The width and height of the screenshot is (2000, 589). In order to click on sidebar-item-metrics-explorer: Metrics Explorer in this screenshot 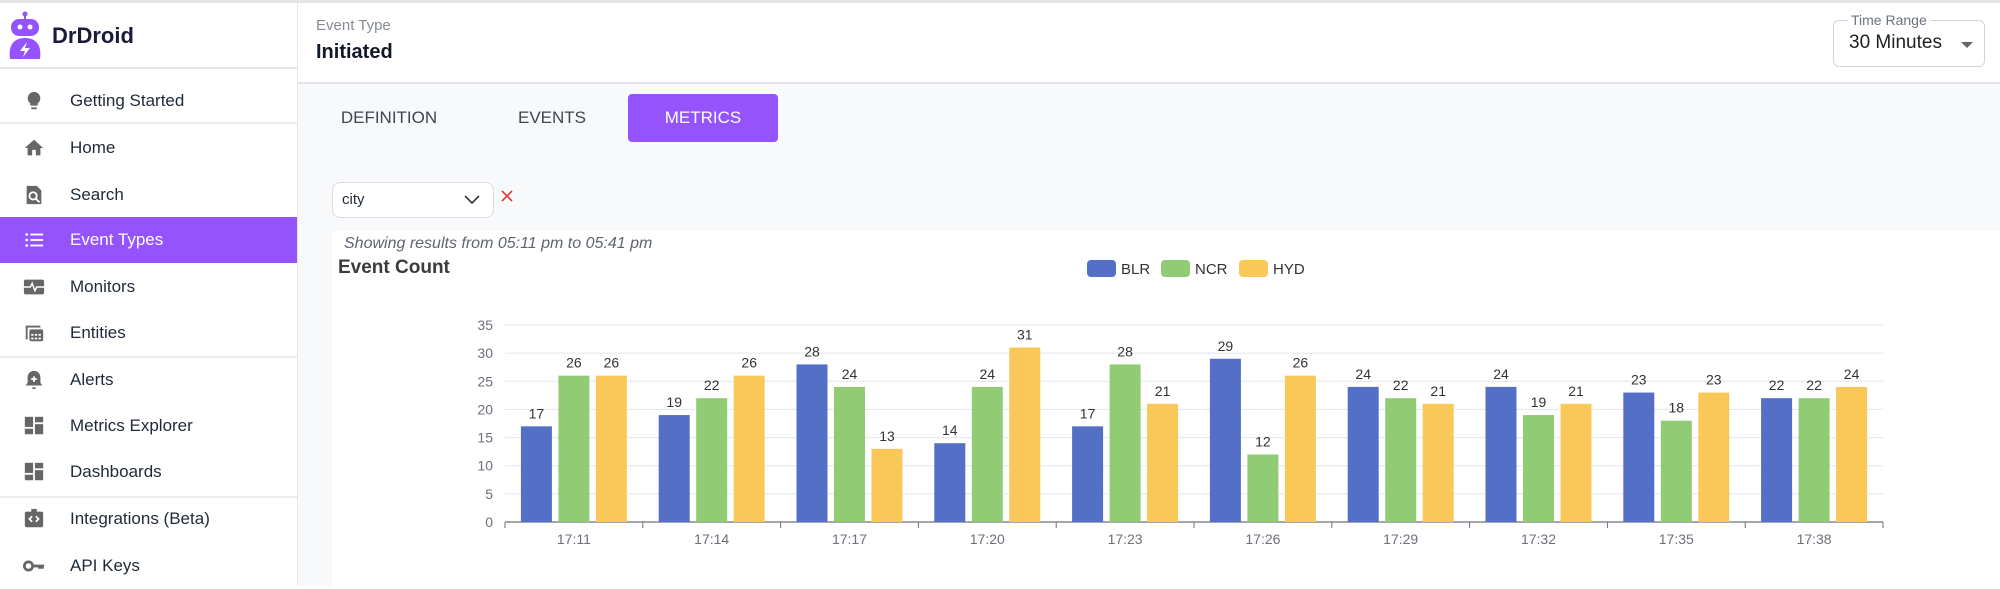, I will do `click(148, 426)`.